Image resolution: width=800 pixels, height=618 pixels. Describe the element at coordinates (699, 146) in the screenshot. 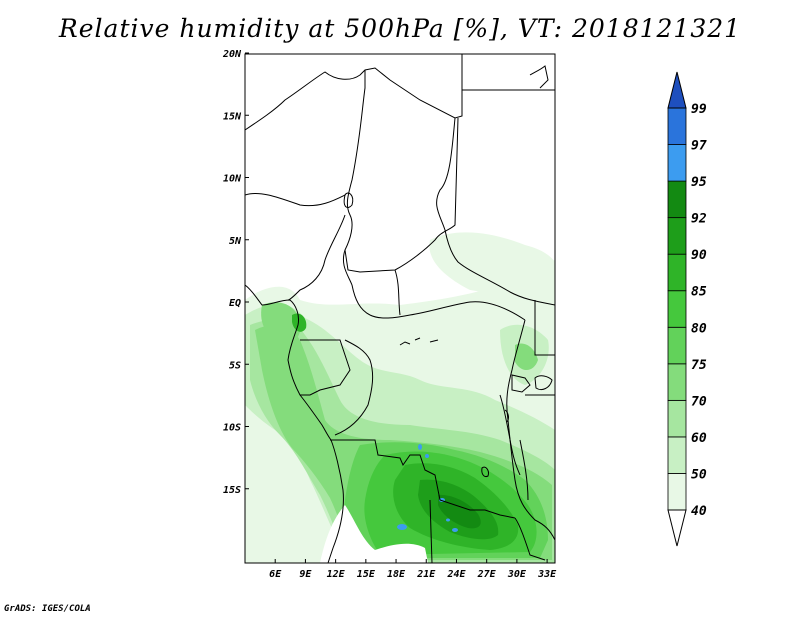

I see `colorbar-label: 97` at that location.